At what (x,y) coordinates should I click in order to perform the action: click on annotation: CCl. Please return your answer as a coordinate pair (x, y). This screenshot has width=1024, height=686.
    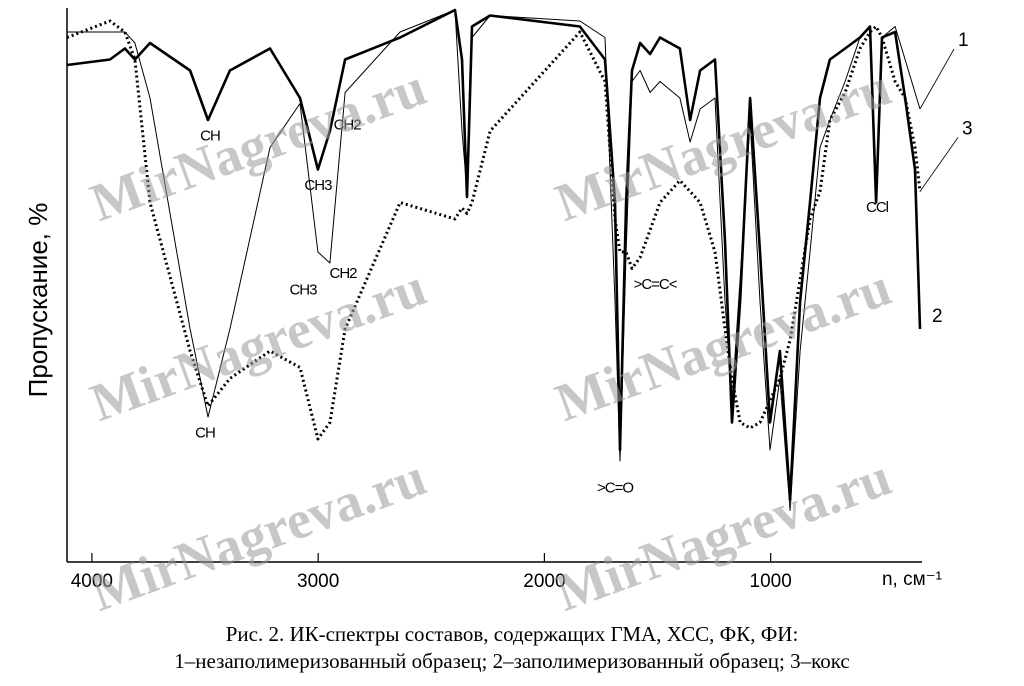
    Looking at the image, I should click on (877, 207).